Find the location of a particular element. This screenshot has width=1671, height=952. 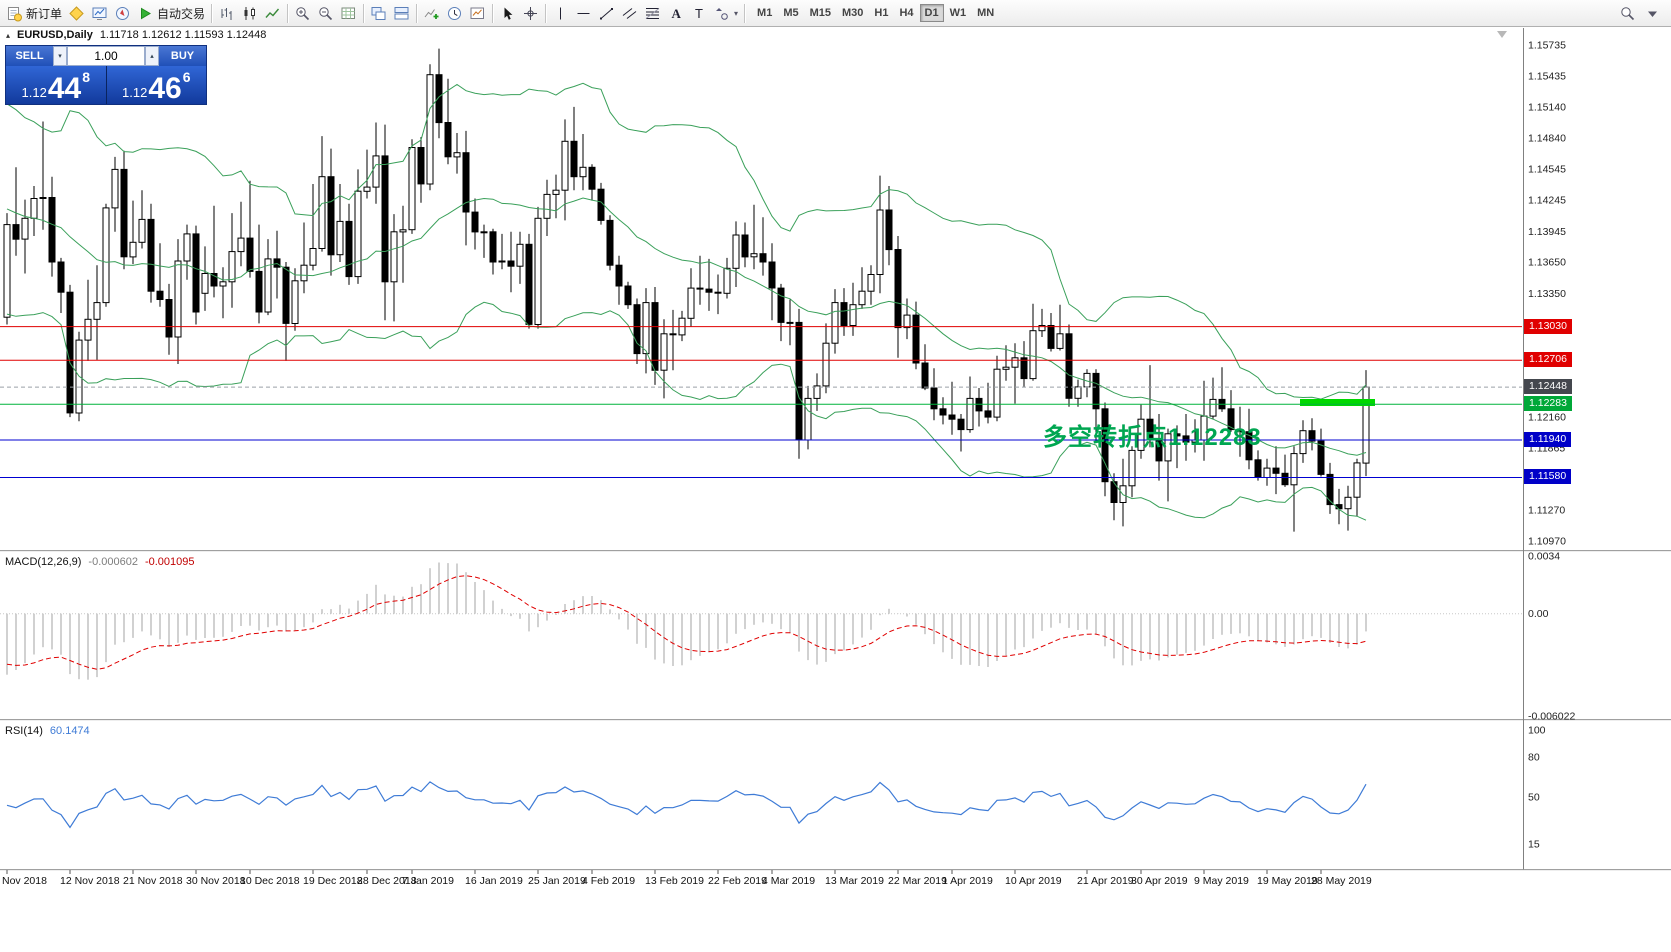

timeframe-m1-button: M1 is located at coordinates (765, 13).